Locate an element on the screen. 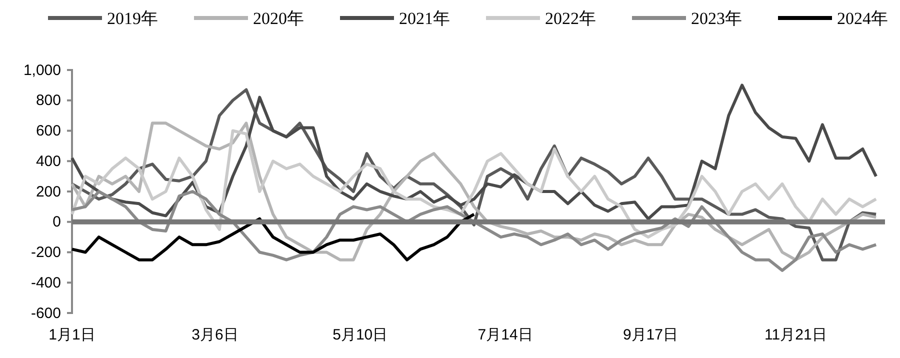  y-tick-label: 0 is located at coordinates (56, 222).